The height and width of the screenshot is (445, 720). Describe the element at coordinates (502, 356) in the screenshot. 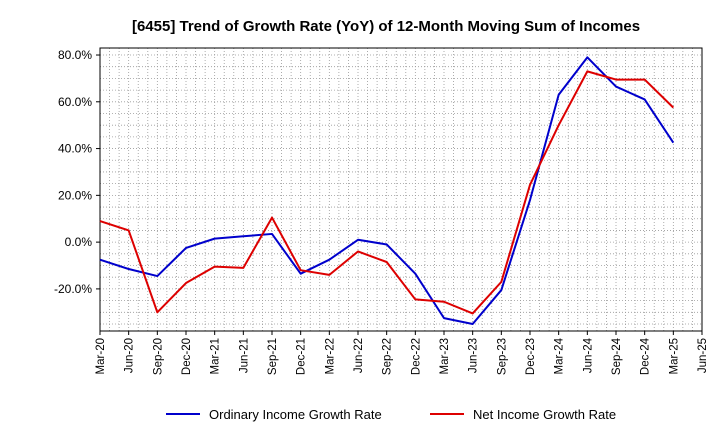

I see `x-tick-label: Sep-23` at that location.